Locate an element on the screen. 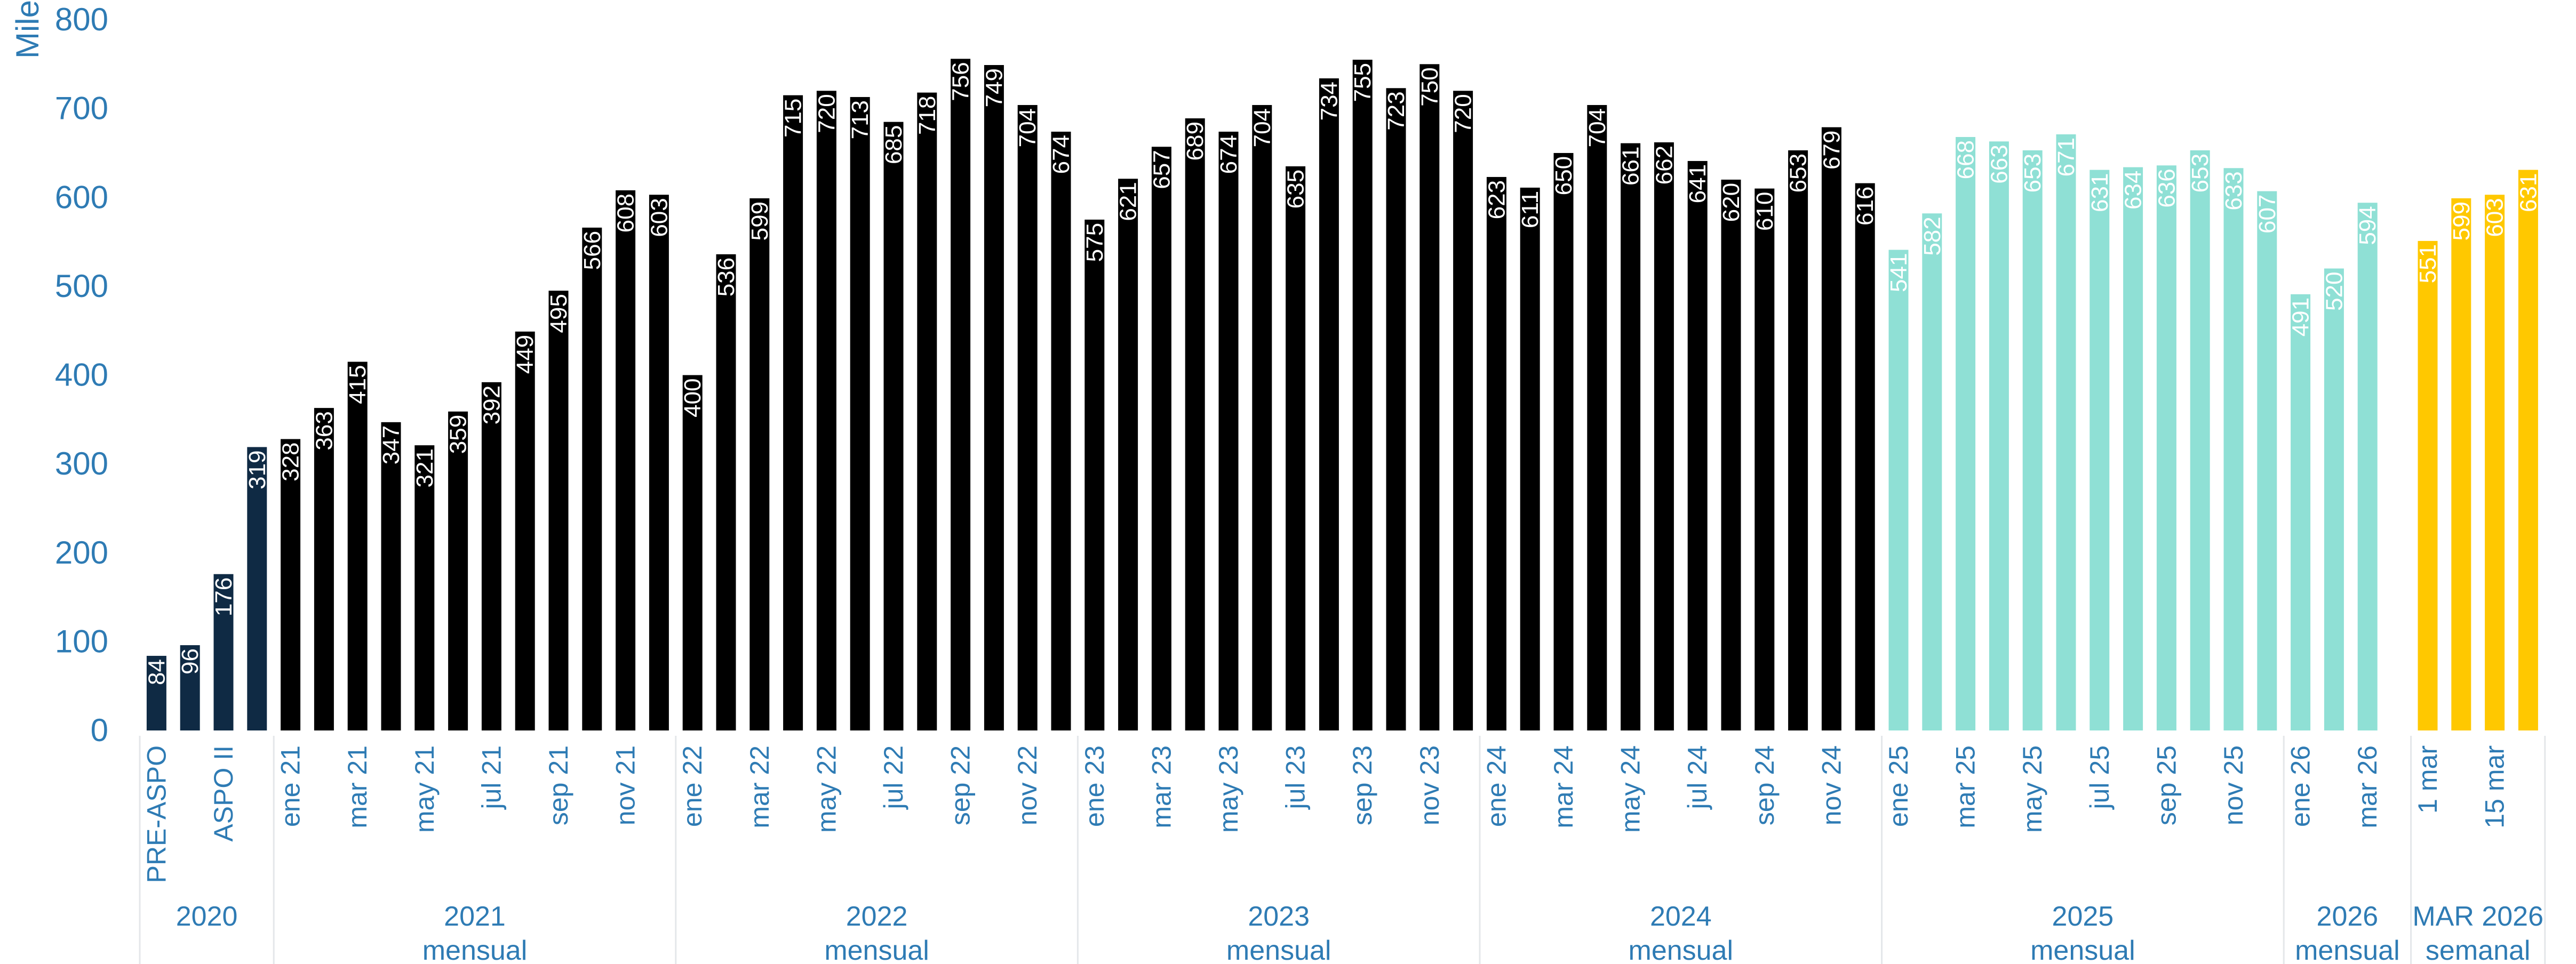 This screenshot has width=2576, height=964. y-tick-label: 400 is located at coordinates (81, 375).